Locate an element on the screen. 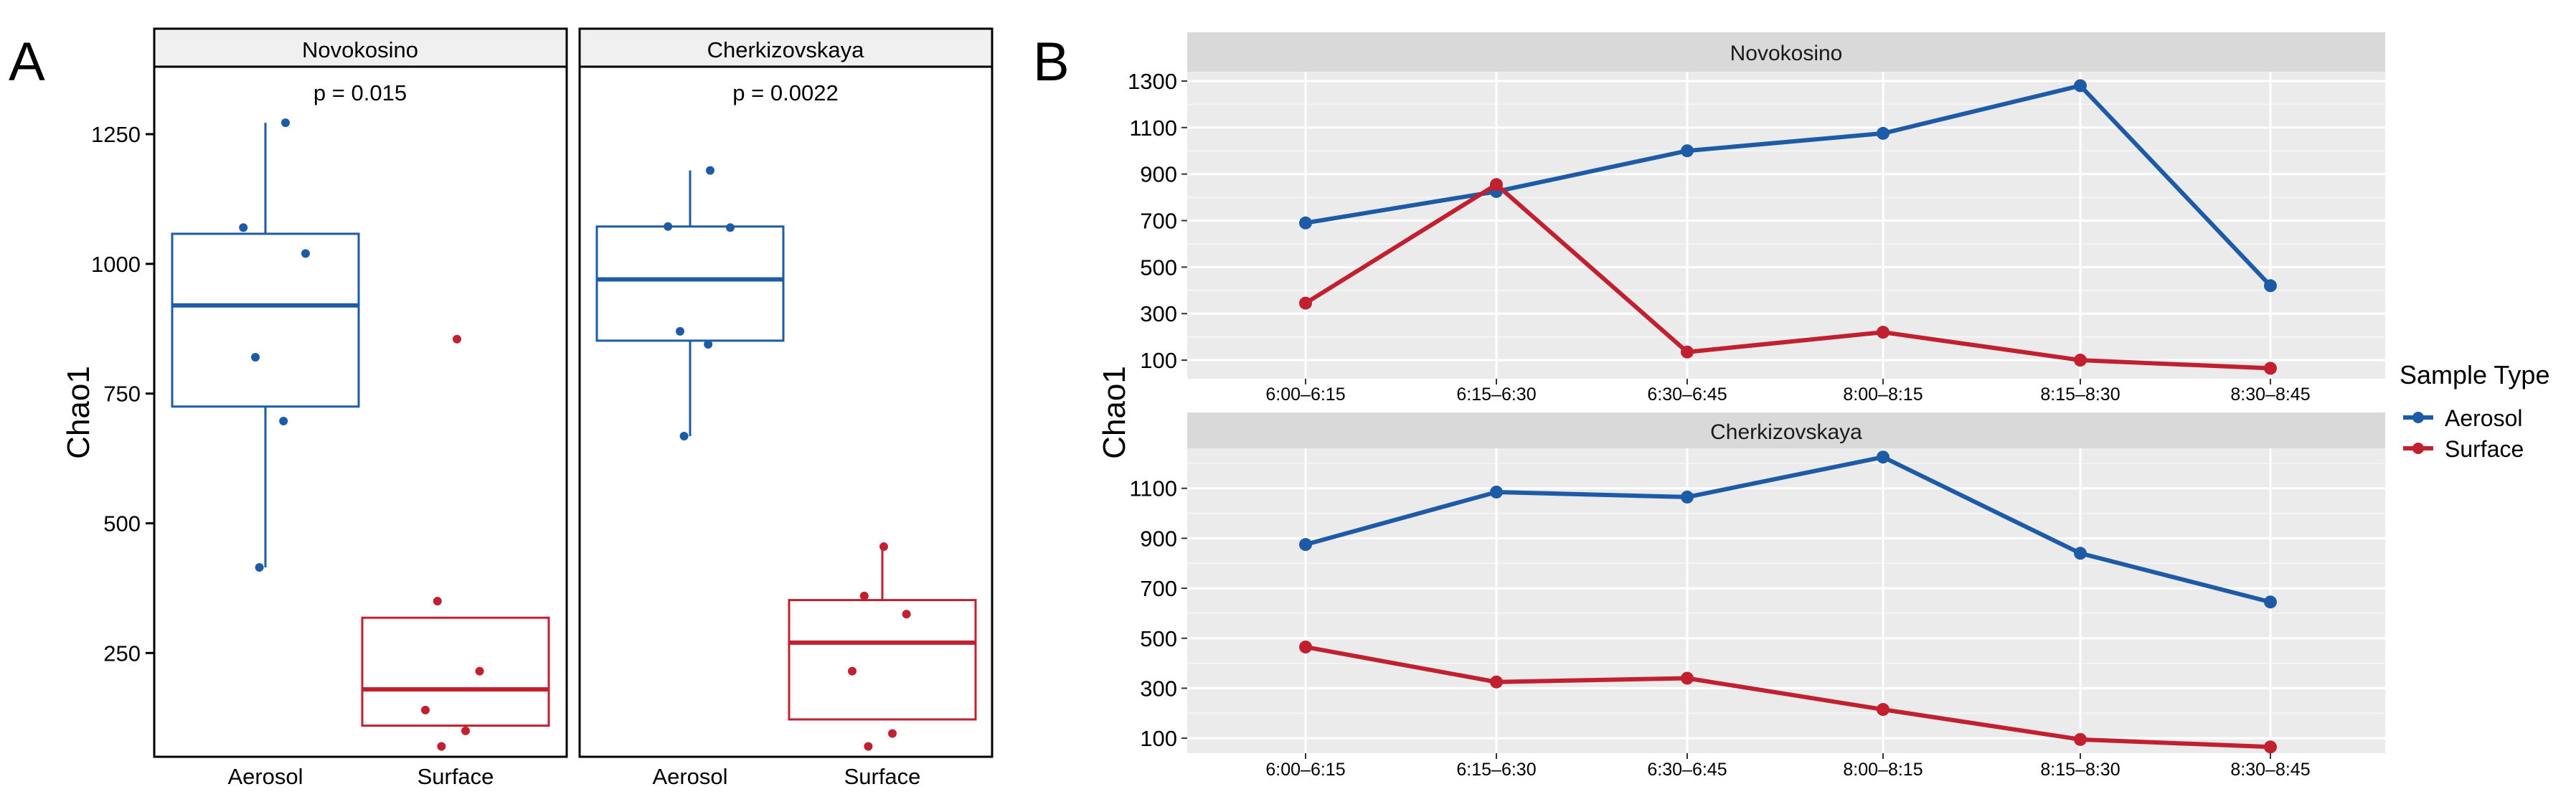 This screenshot has height=807, width=2576. legend-label-surface: Surface is located at coordinates (2484, 449).